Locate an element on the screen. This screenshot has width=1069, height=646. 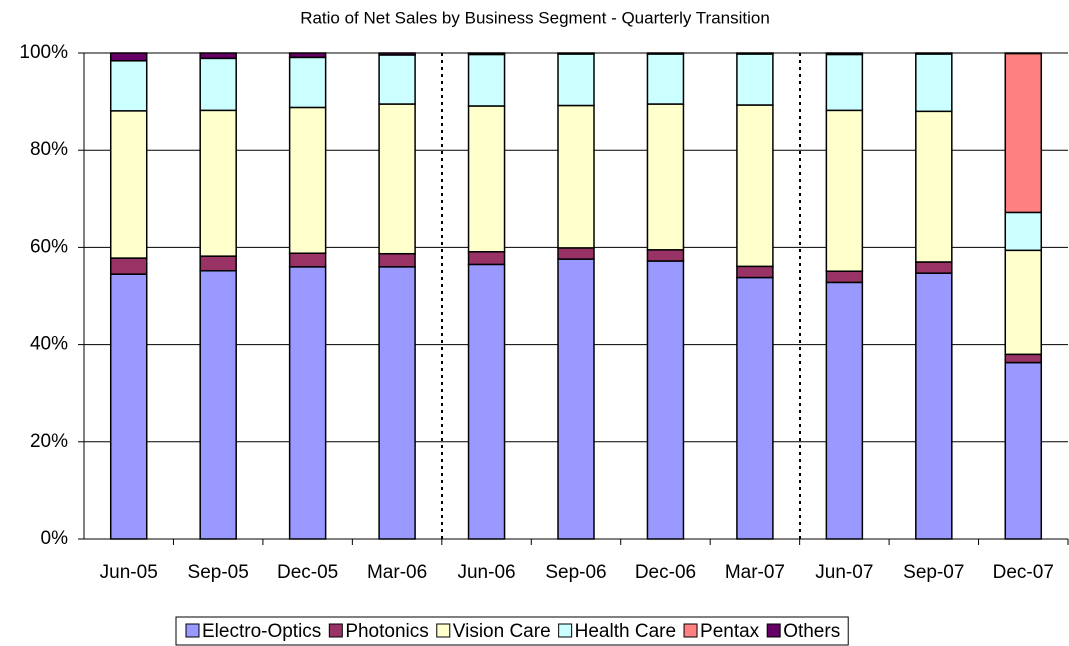
legend-label: Vision Care is located at coordinates (502, 631).